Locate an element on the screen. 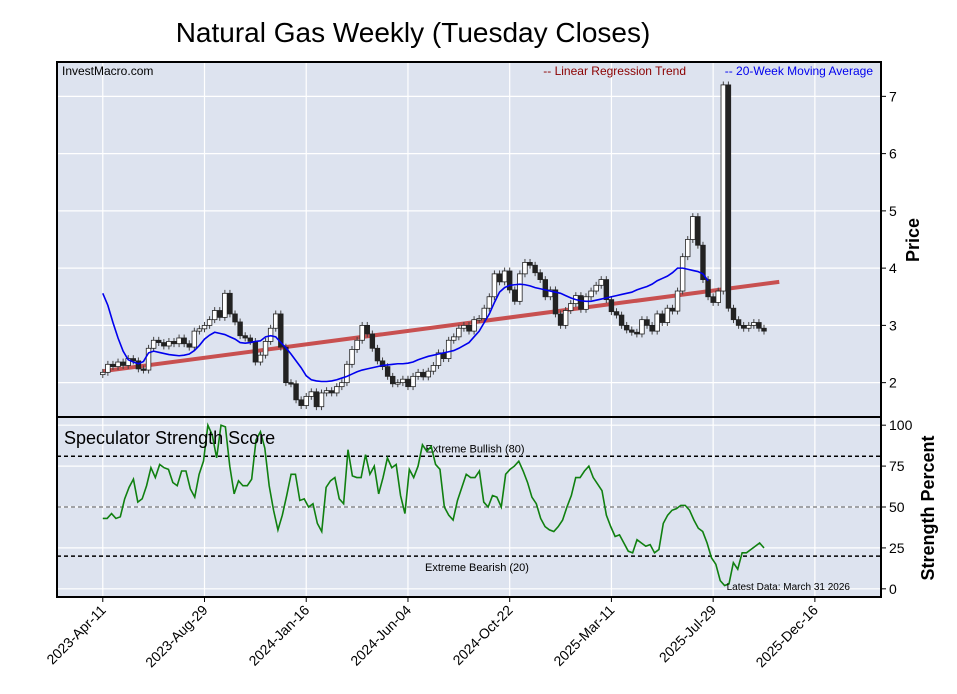 The image size is (957, 694). date-tick-label: 2025-Mar-11 is located at coordinates (583, 635).